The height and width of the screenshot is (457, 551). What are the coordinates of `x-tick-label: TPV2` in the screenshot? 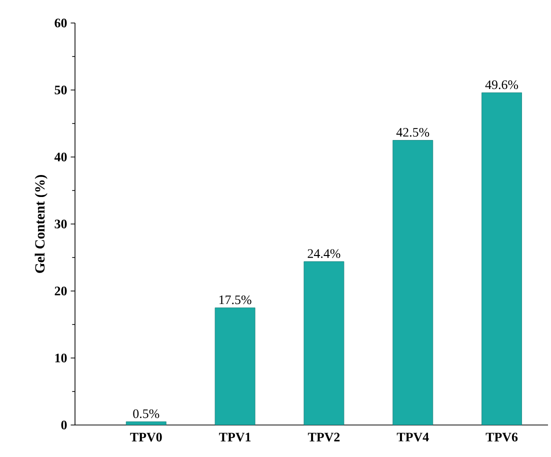 It's located at (324, 437).